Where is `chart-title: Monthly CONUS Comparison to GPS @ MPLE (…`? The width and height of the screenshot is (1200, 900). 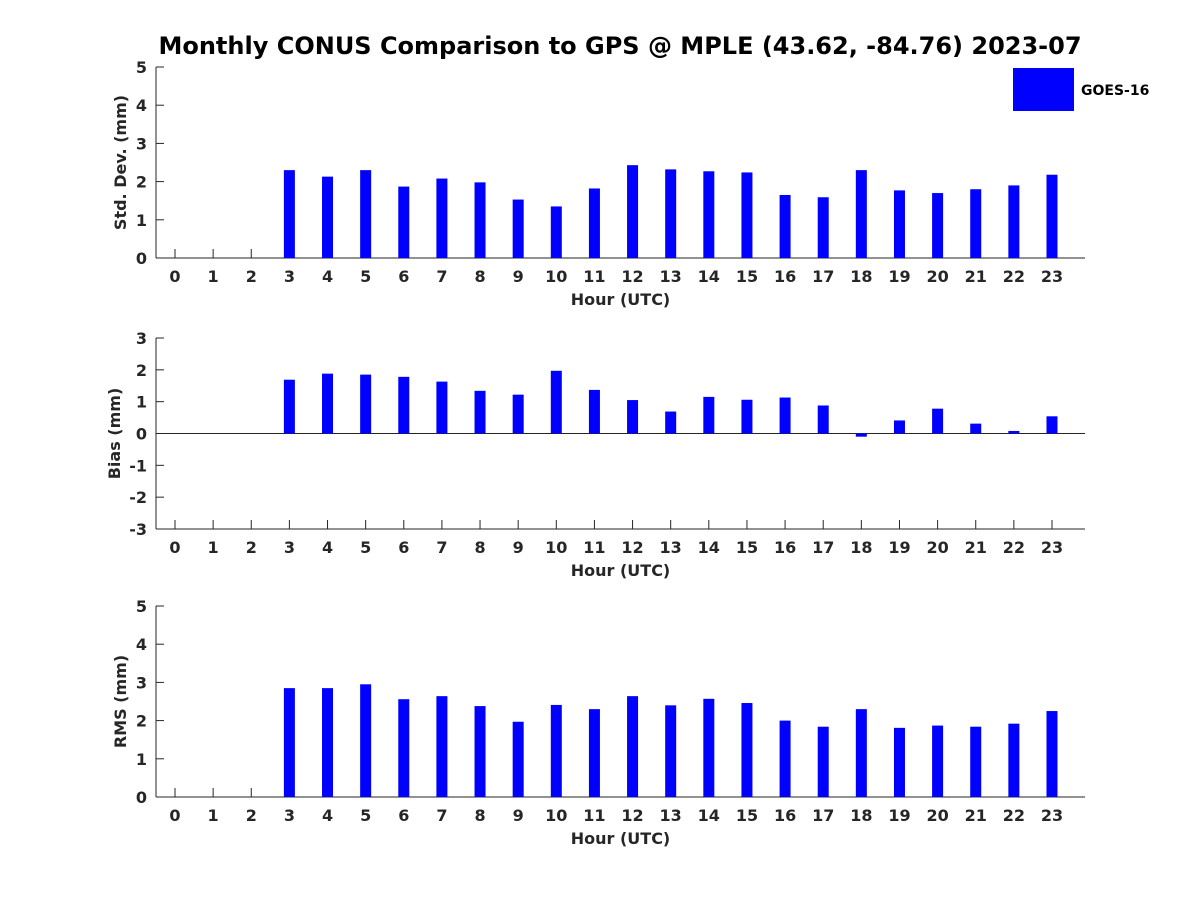
chart-title: Monthly CONUS Comparison to GPS @ MPLE (… is located at coordinates (619, 46).